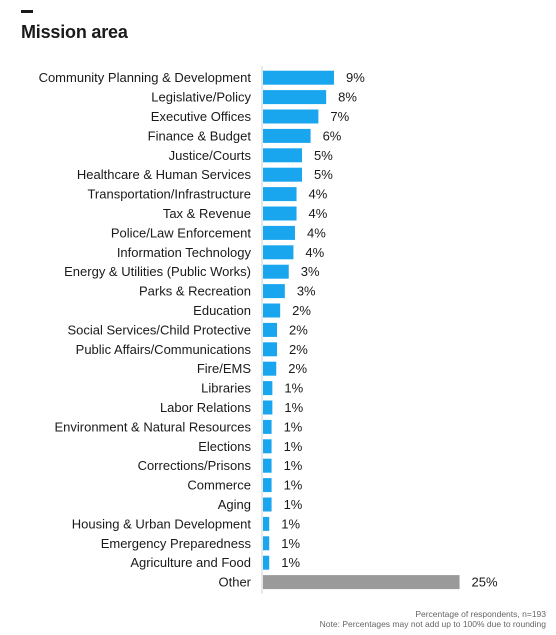 The image size is (556, 635). What do you see at coordinates (195, 465) in the screenshot?
I see `category-label: Corrections/Prisons` at bounding box center [195, 465].